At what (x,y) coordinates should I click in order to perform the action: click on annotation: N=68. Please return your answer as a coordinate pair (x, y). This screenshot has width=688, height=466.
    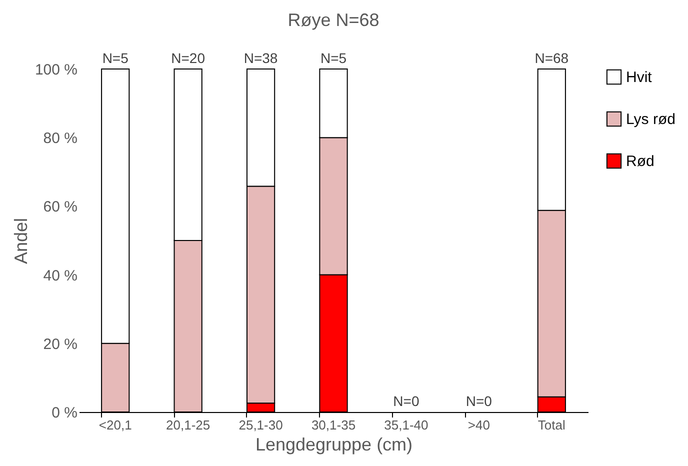
    Looking at the image, I should click on (551, 58).